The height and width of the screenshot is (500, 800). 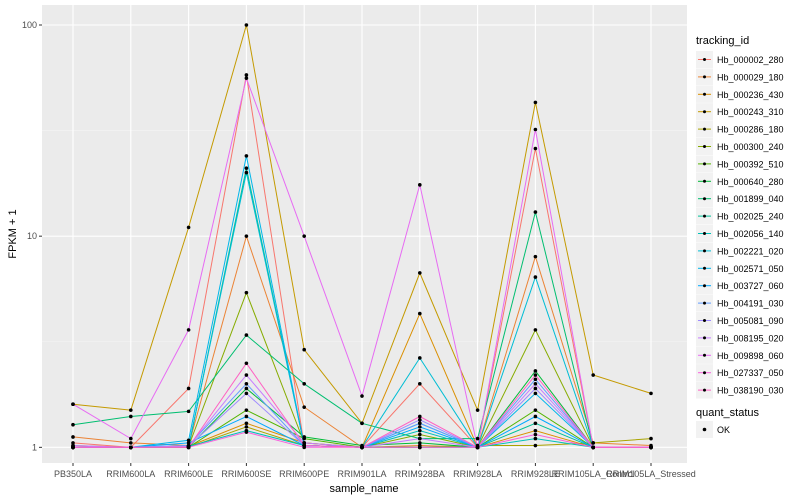 I want to click on legend-label: Hb_002221_020, so click(x=750, y=251).